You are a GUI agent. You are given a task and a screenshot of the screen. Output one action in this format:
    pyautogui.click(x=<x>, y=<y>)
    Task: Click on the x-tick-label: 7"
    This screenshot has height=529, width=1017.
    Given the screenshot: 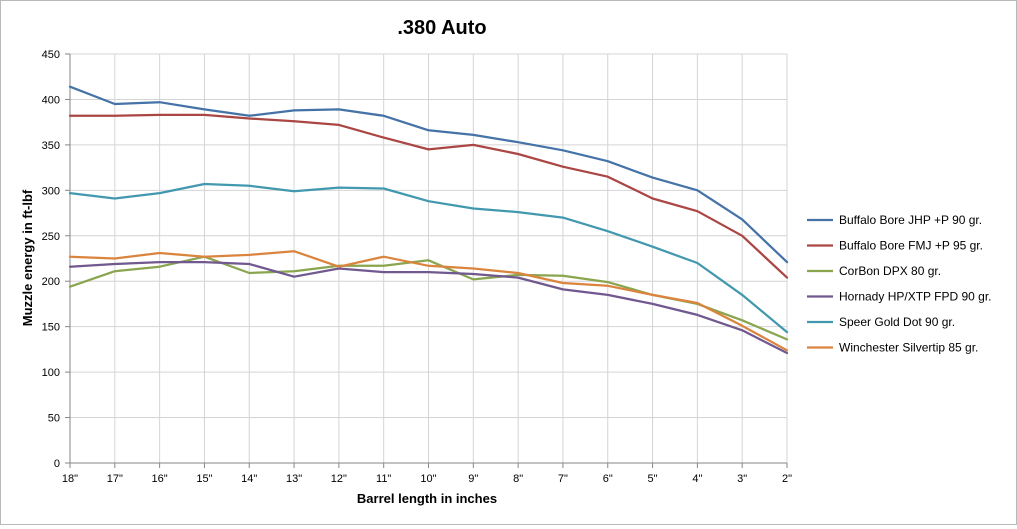 What is the action you would take?
    pyautogui.click(x=563, y=479)
    